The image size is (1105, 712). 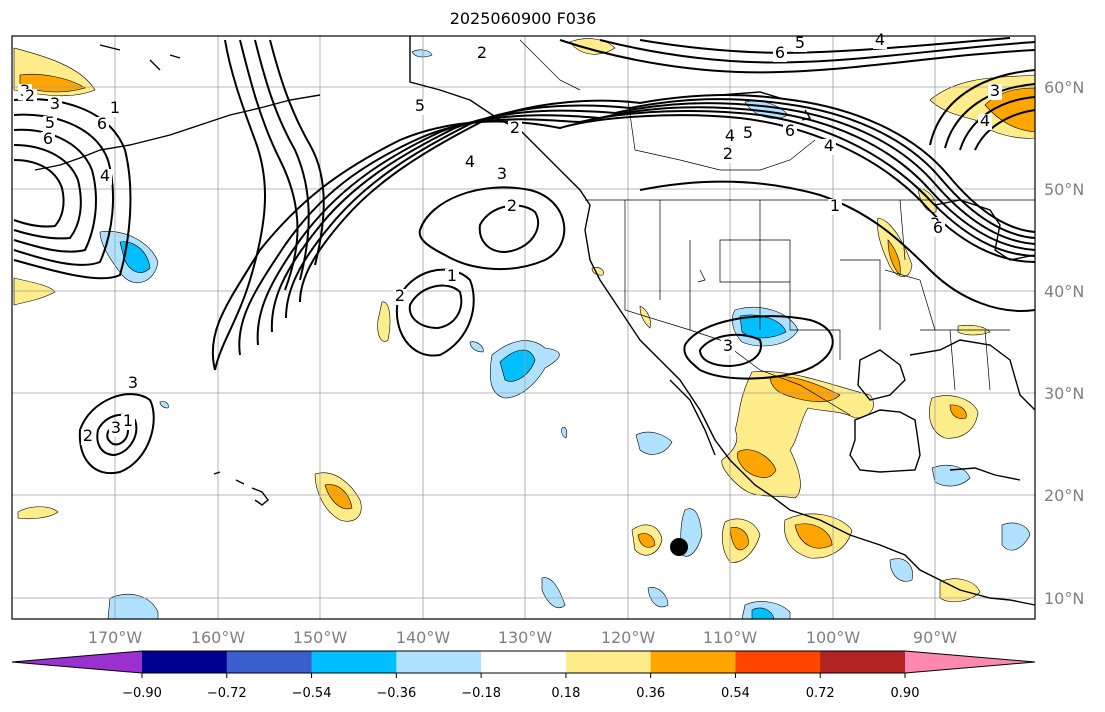 What do you see at coordinates (525, 637) in the screenshot?
I see `lon-tick-label: 130°W` at bounding box center [525, 637].